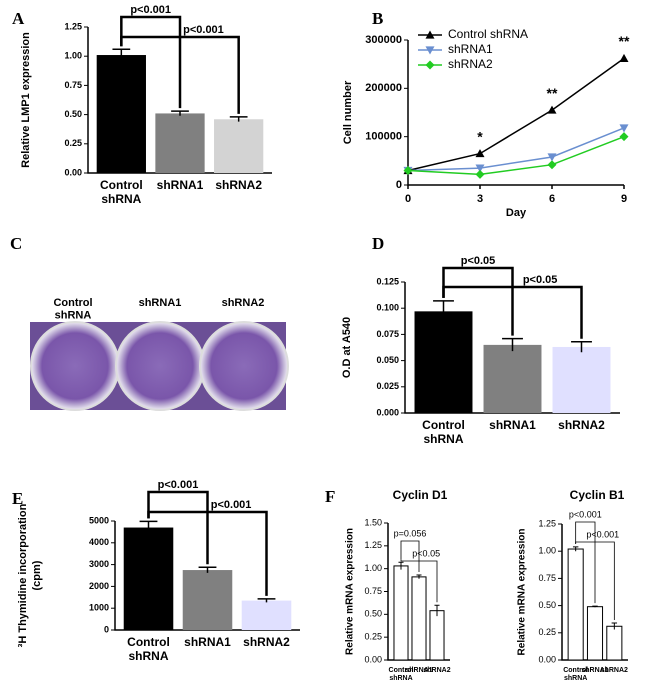 This screenshot has height=696, width=659. I want to click on legend-label: Control shRNA, so click(488, 34).